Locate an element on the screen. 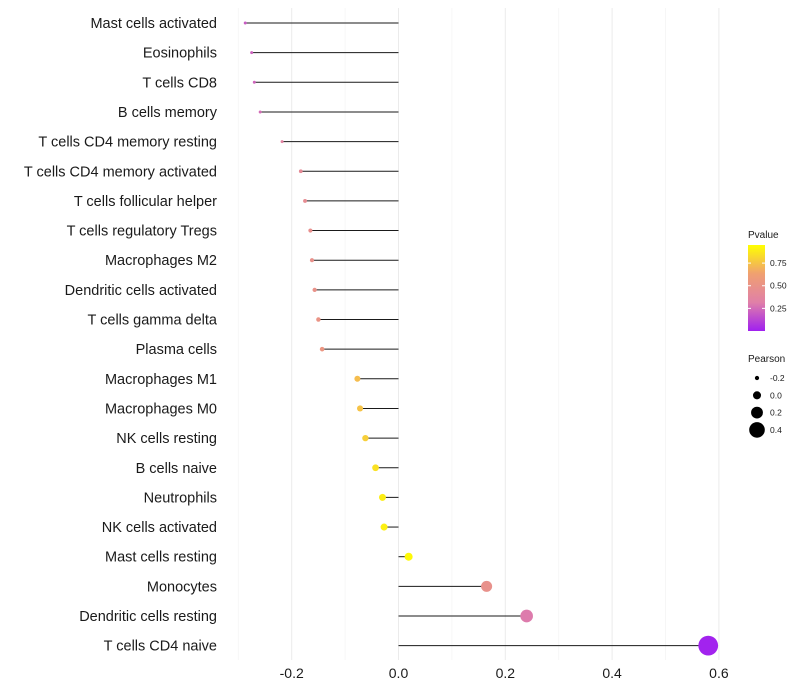 The height and width of the screenshot is (700, 800). x-tick-label: 0.0 is located at coordinates (399, 673).